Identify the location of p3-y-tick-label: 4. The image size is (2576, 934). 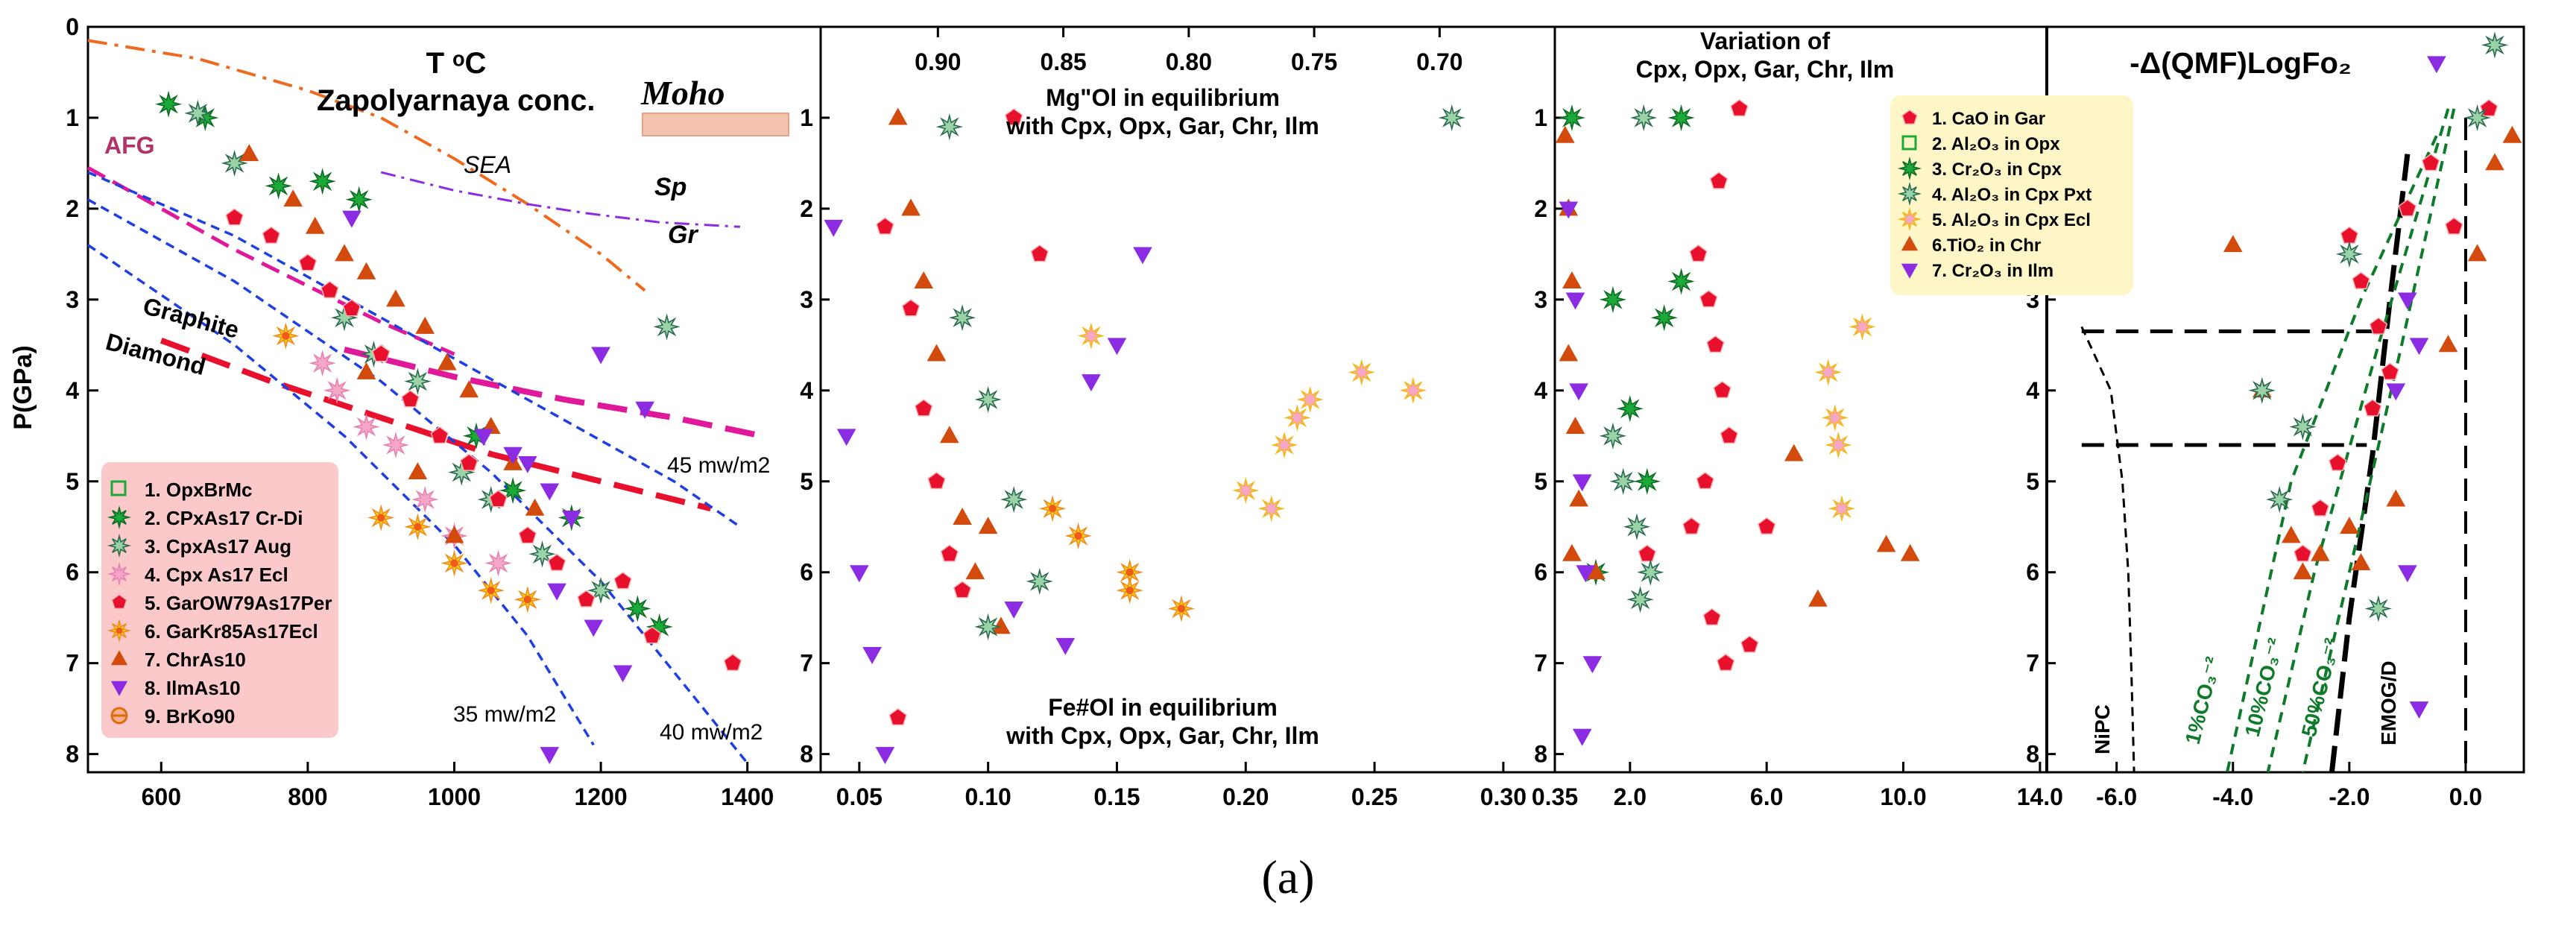
(1540, 390).